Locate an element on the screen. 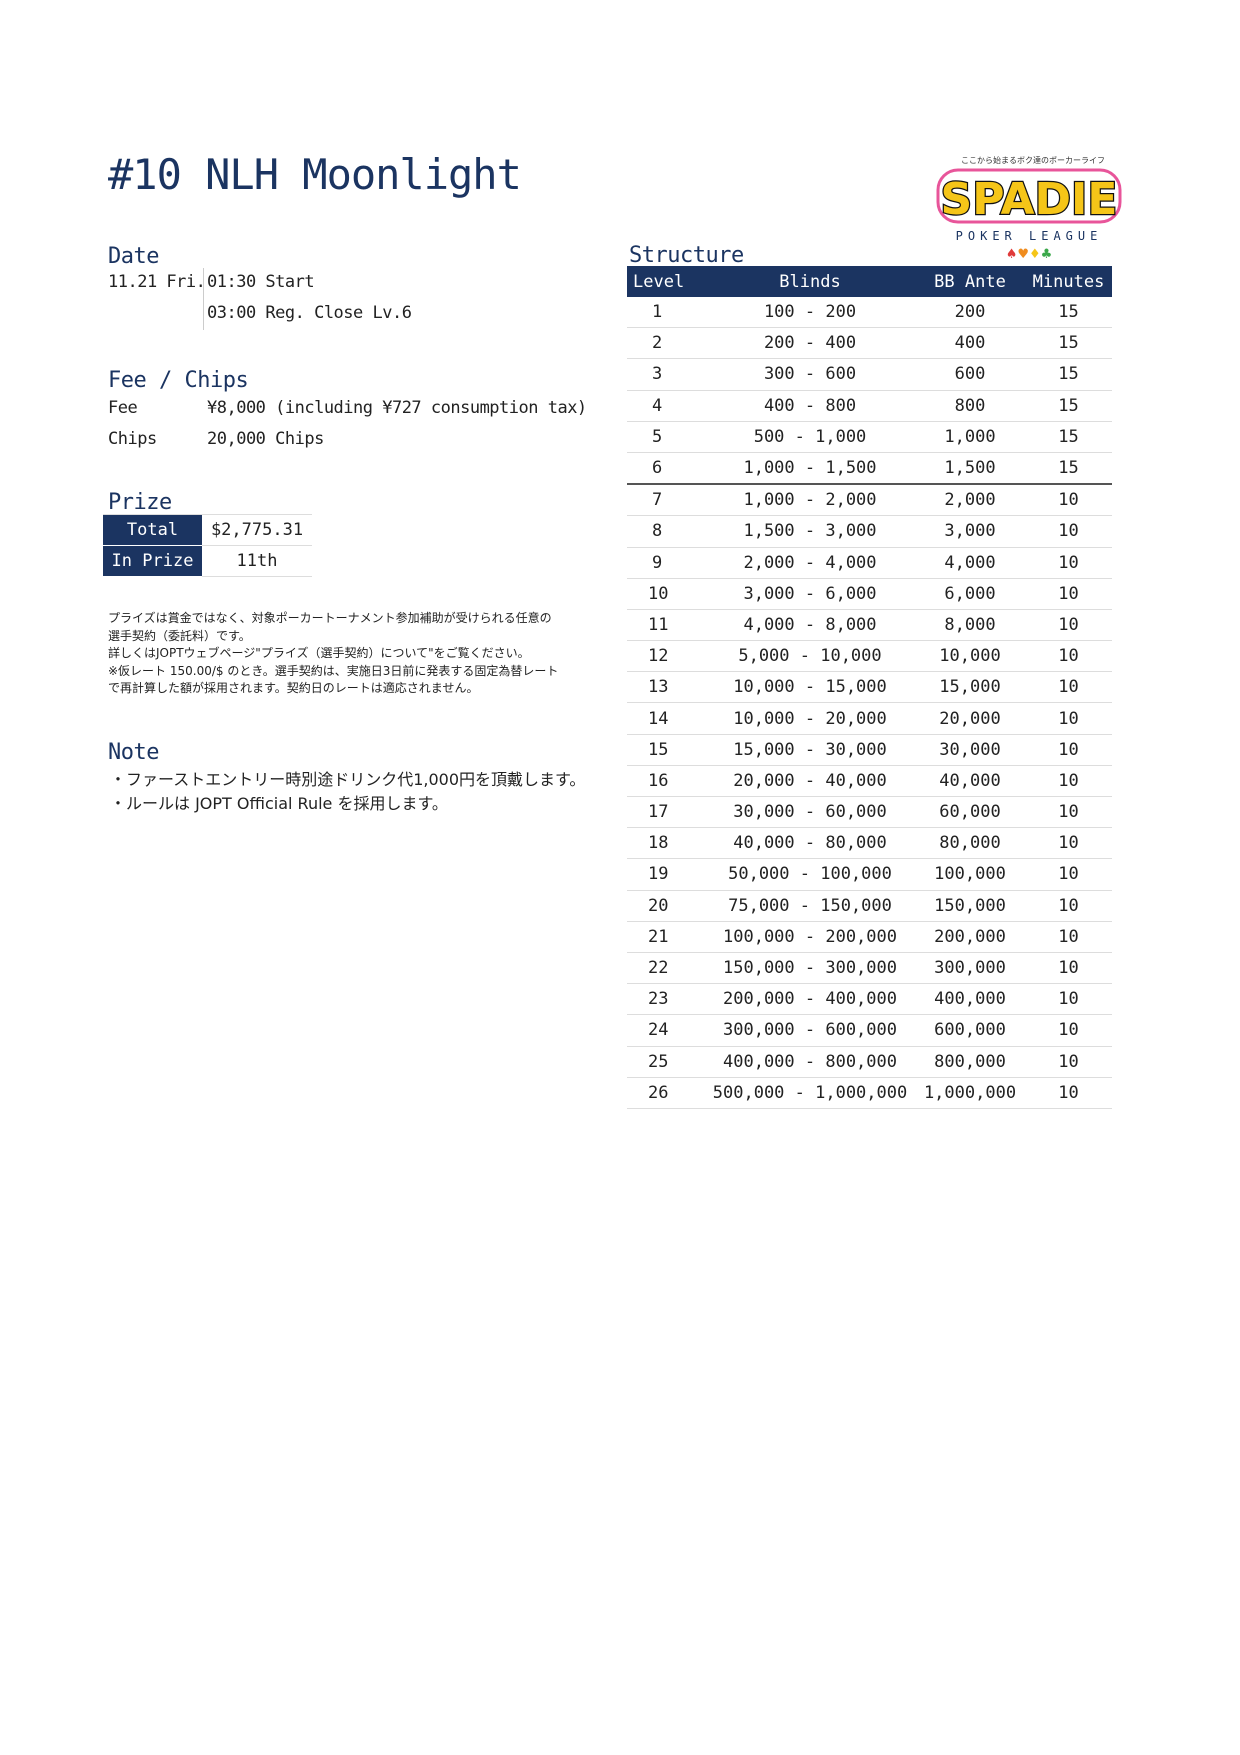 The image size is (1240, 1755). cell-blinds: 500 - 1,000 is located at coordinates (810, 437).